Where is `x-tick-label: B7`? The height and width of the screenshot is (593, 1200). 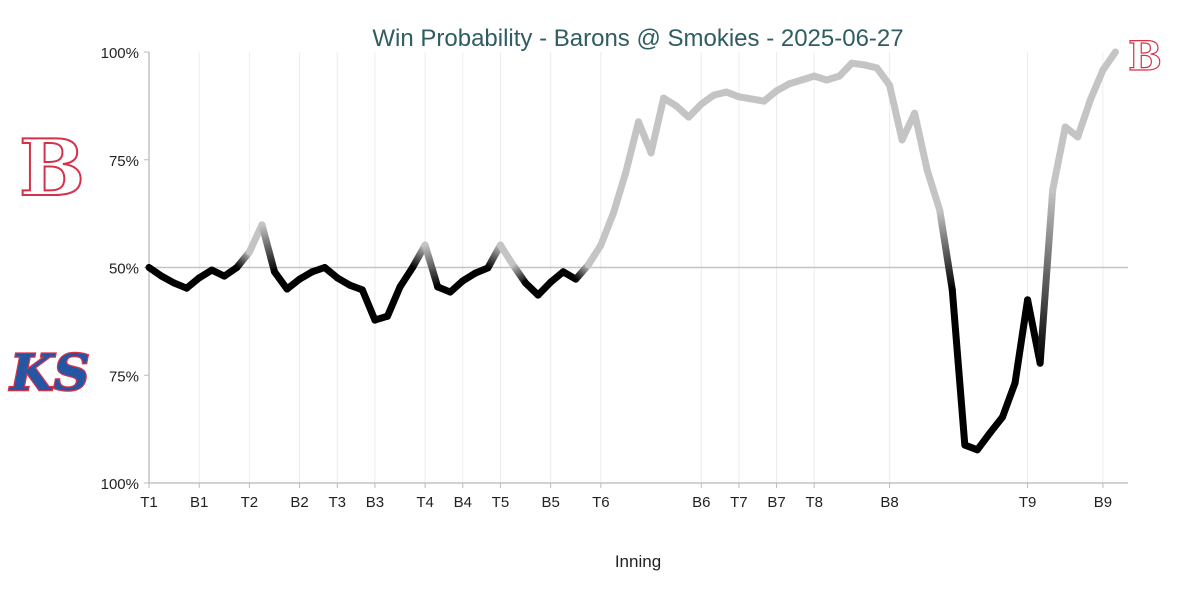
x-tick-label: B7 is located at coordinates (776, 502).